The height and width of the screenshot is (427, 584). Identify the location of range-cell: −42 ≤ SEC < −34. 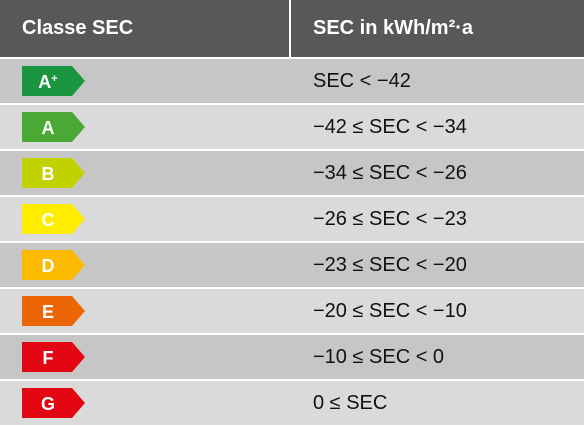
(390, 126).